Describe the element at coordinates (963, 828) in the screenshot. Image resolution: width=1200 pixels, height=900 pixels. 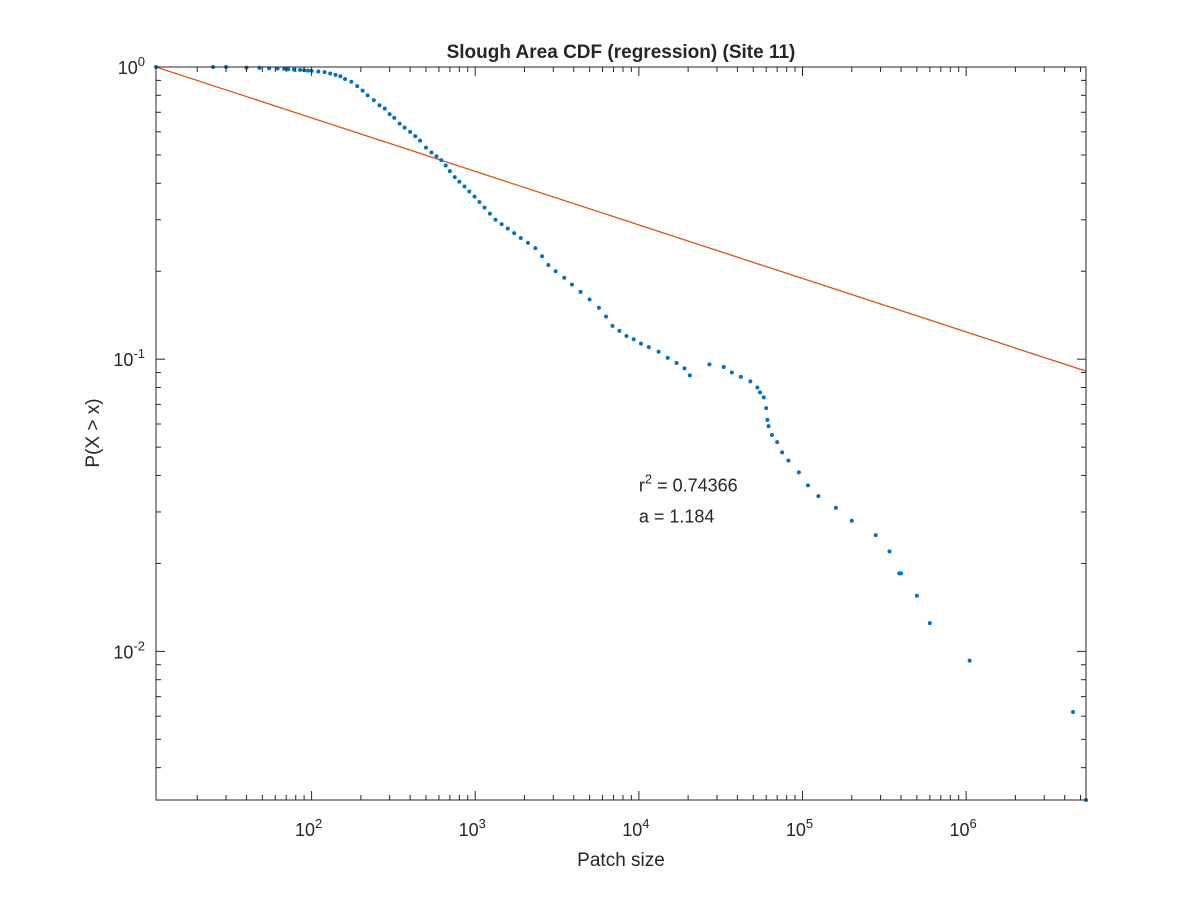
I see `x-tick-label: 10⁶` at that location.